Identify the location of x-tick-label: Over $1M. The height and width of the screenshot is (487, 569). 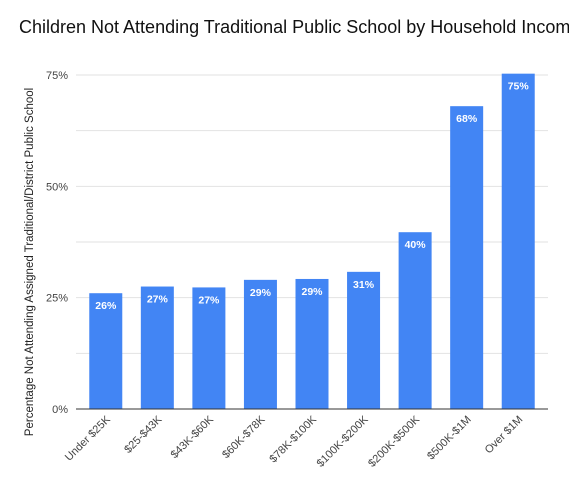
(504, 435).